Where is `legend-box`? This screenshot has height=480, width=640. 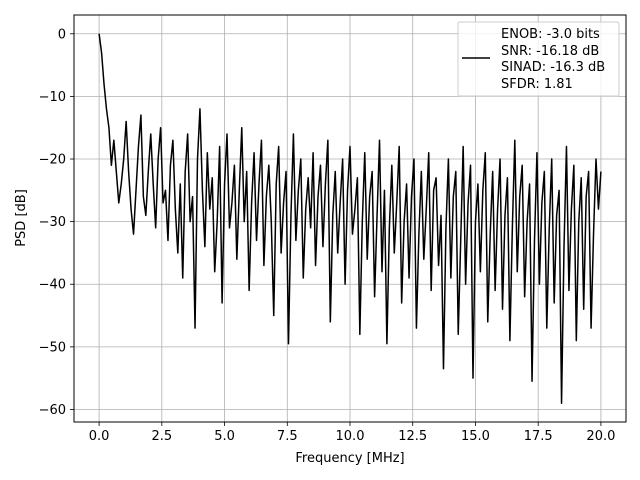
legend-box is located at coordinates (538, 59).